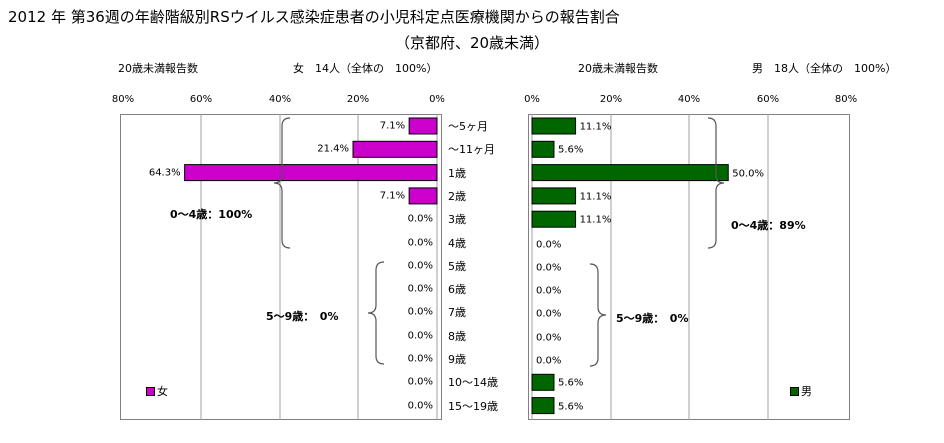 Image resolution: width=944 pixels, height=443 pixels. I want to click on male-data-label: 50.0%, so click(748, 174).